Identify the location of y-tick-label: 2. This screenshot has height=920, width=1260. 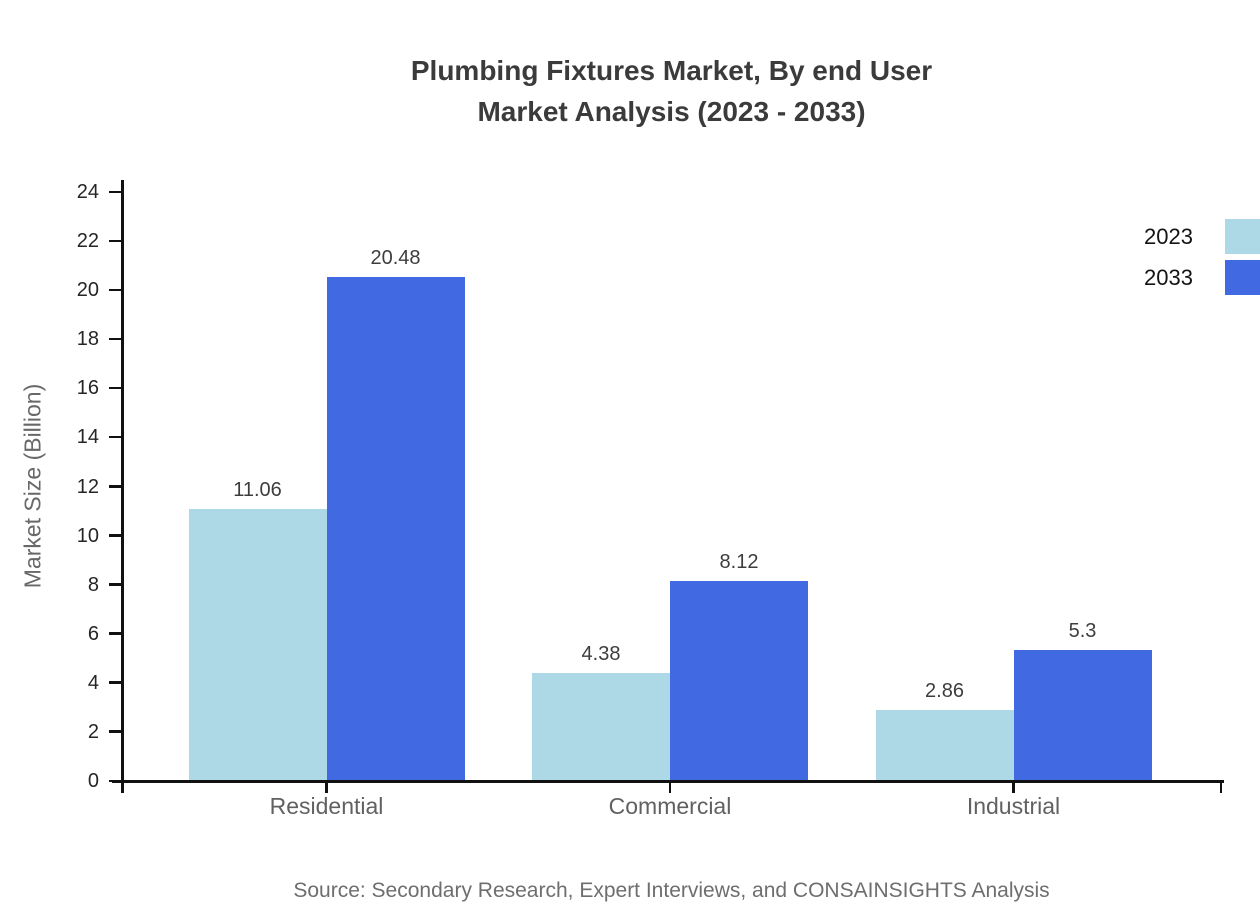
(93, 731).